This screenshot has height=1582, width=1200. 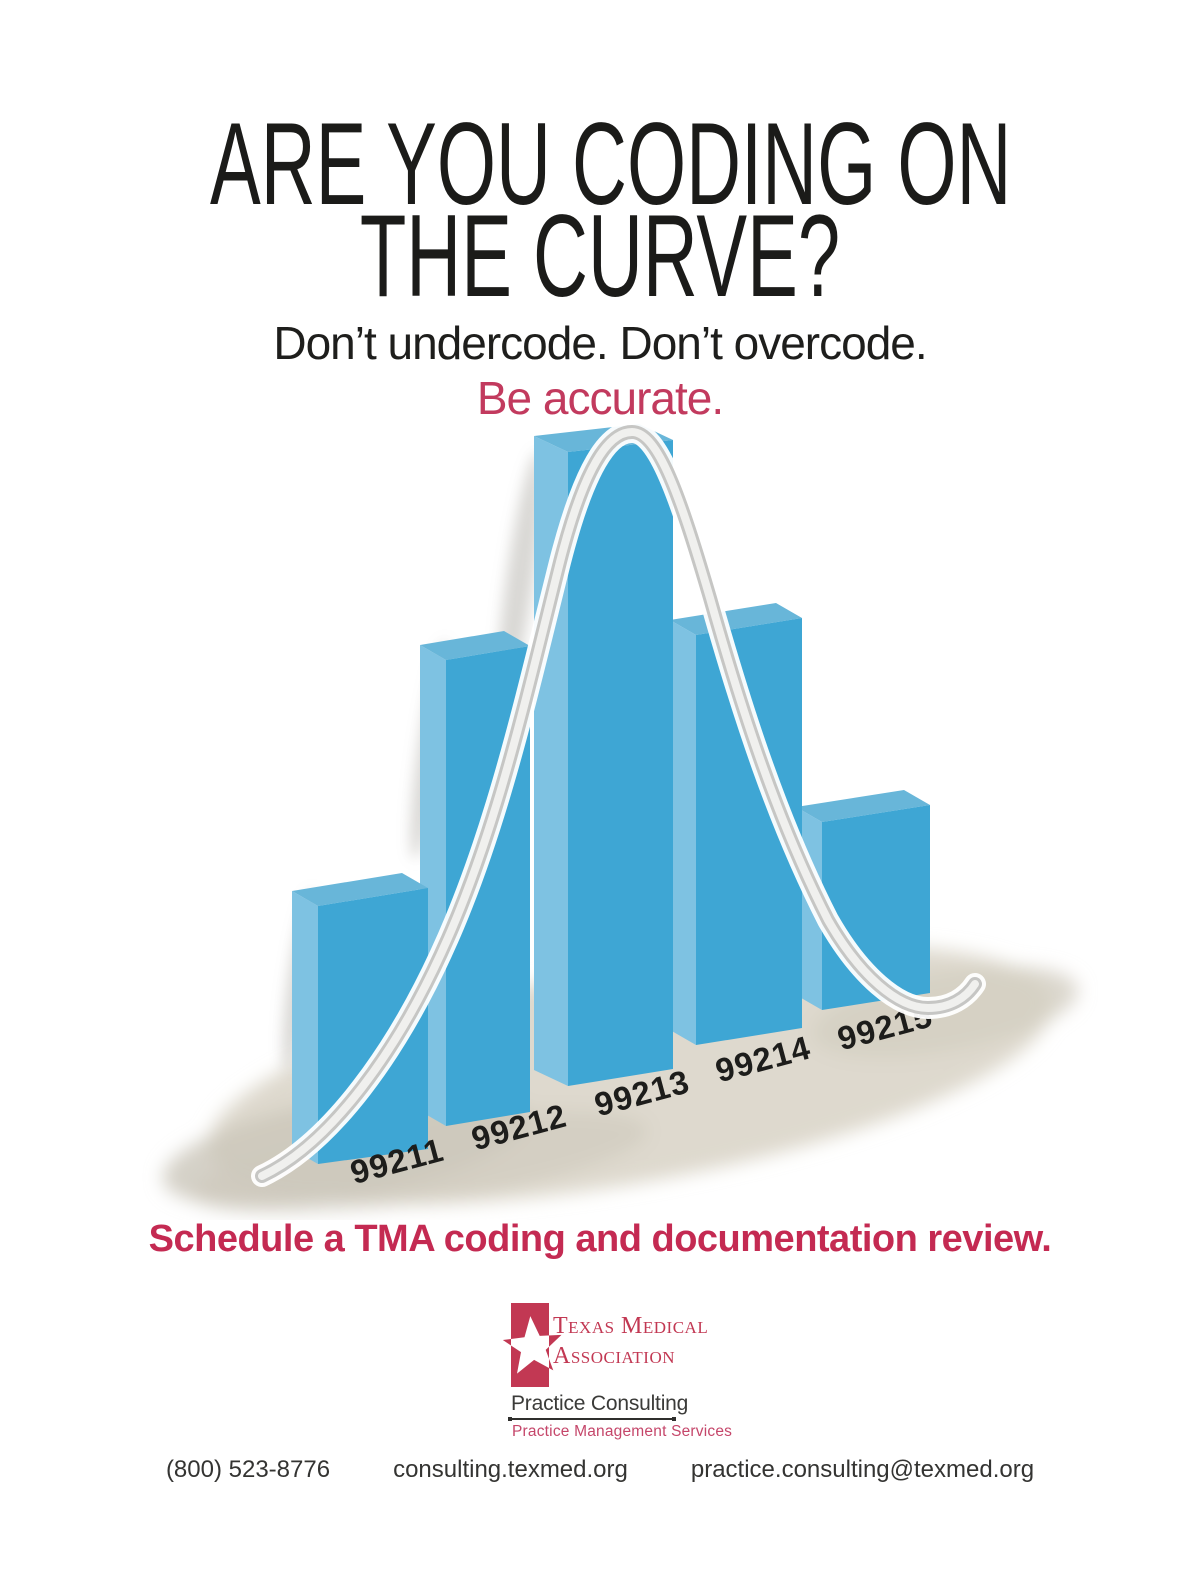 What do you see at coordinates (600, 343) in the screenshot?
I see `subhead-line-1: Don’t undercode. Don’t overcode.` at bounding box center [600, 343].